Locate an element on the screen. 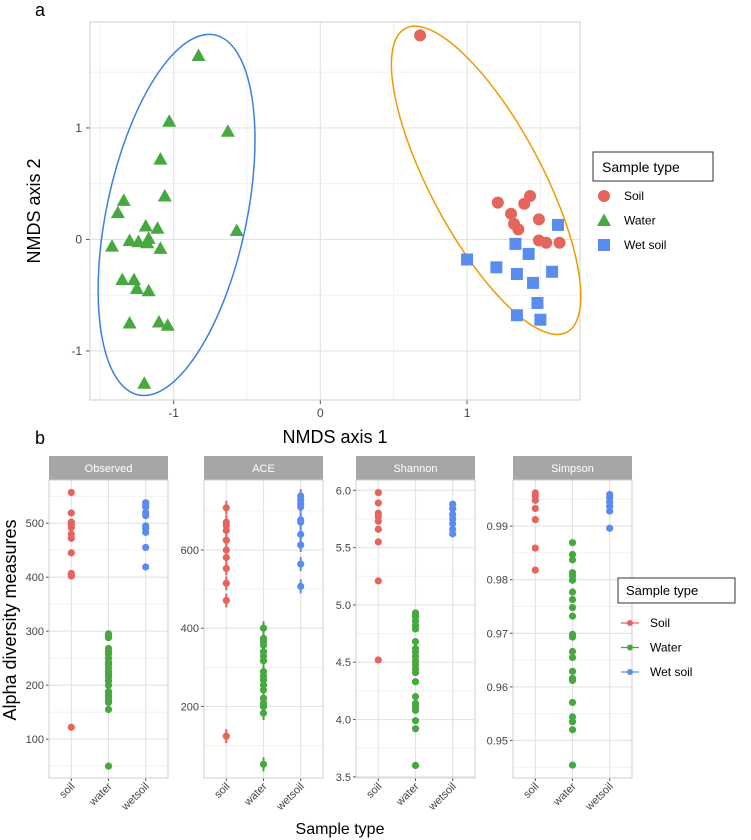  x-axis-title: Sample type is located at coordinates (340, 829).